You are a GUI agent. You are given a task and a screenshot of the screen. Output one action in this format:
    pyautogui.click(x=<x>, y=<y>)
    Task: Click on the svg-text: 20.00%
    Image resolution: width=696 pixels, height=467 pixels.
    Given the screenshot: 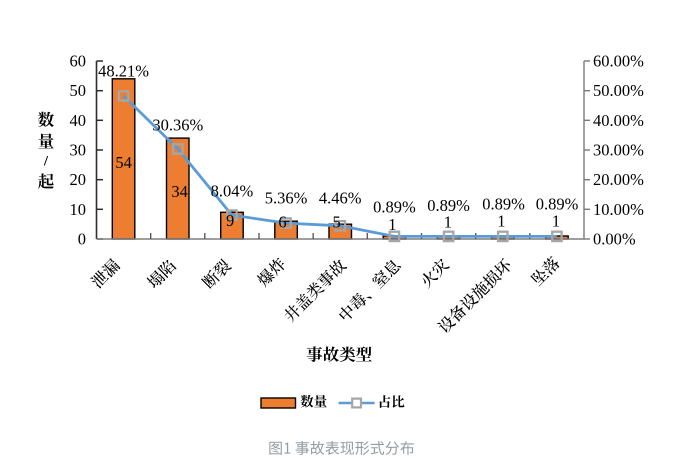 What is the action you would take?
    pyautogui.click(x=618, y=179)
    